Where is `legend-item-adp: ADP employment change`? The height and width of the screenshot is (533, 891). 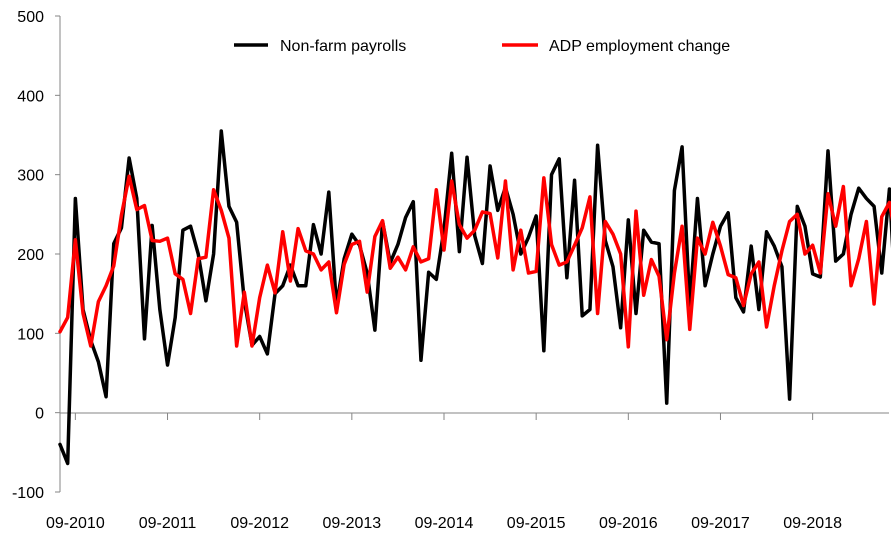 legend-item-adp: ADP employment change is located at coordinates (616, 46).